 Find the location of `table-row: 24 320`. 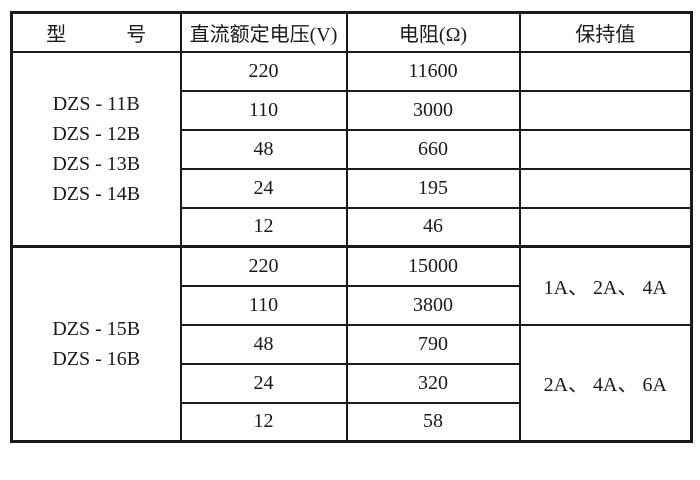

table-row: 24 320 is located at coordinates (352, 383).